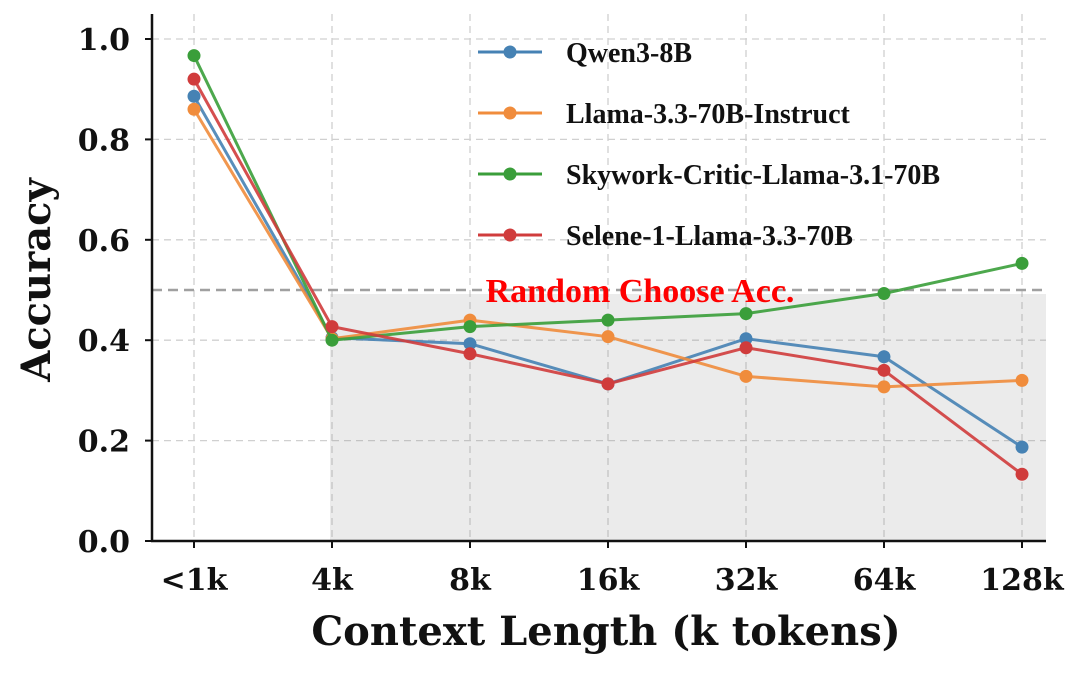 The width and height of the screenshot is (1080, 673). I want to click on legend-label-0: Qwen3-8B, so click(629, 53).